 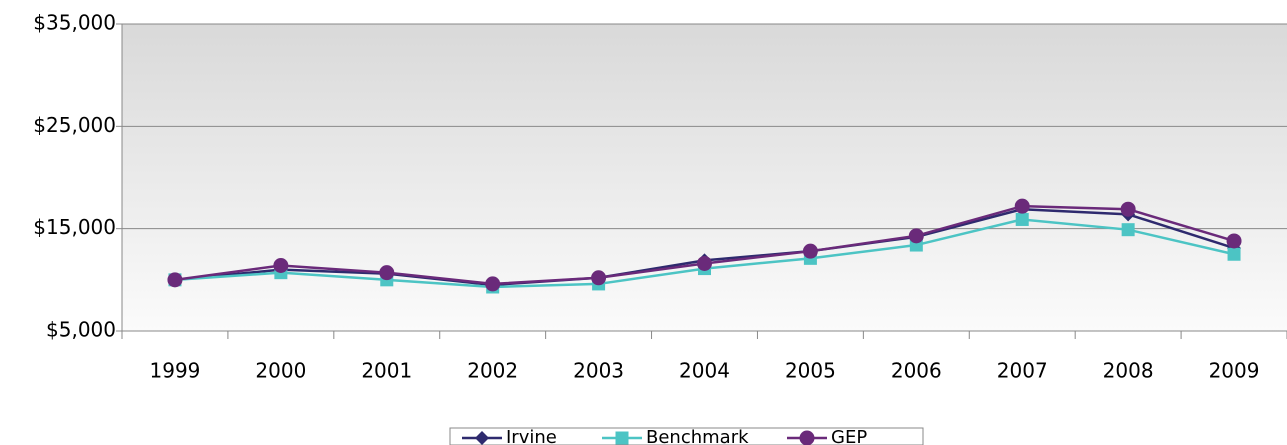 What do you see at coordinates (74, 125) in the screenshot?
I see `y-tick-label: $25,000` at bounding box center [74, 125].